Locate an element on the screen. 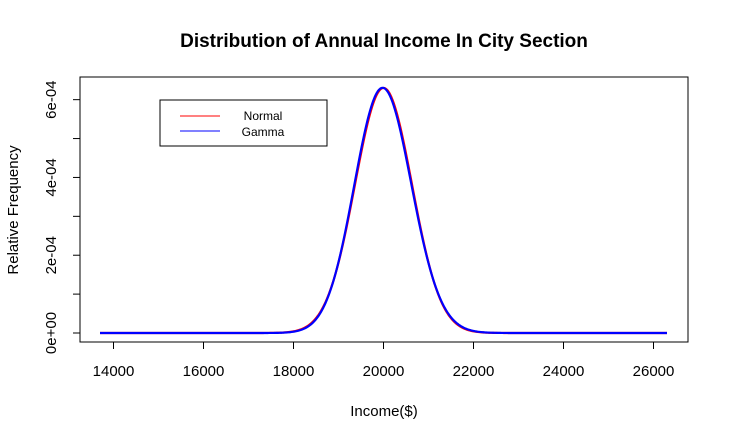 This screenshot has width=729, height=441. x-axis-label: Income($) is located at coordinates (384, 411).